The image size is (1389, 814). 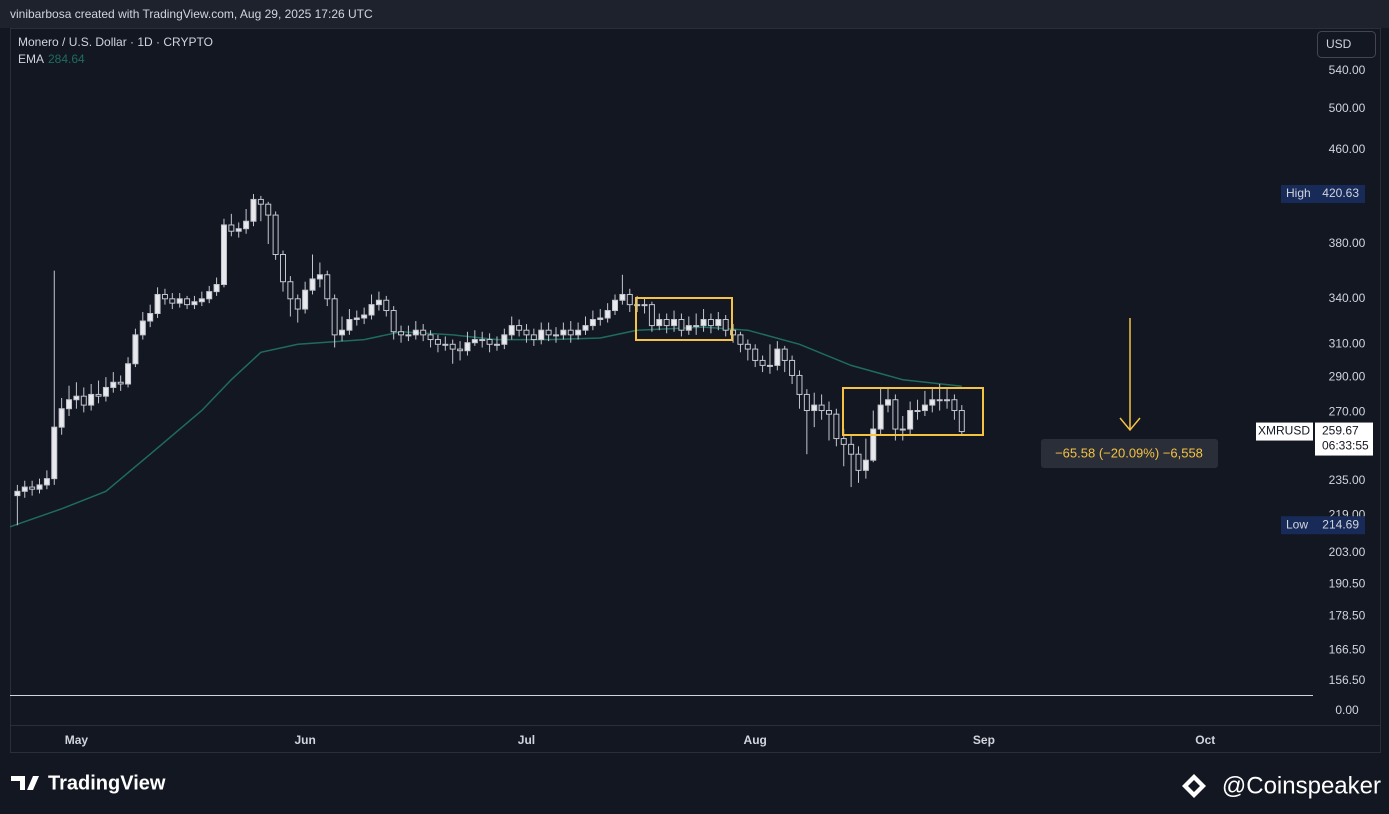 I want to click on price-marker-value: 214.69, so click(x=1340, y=524).